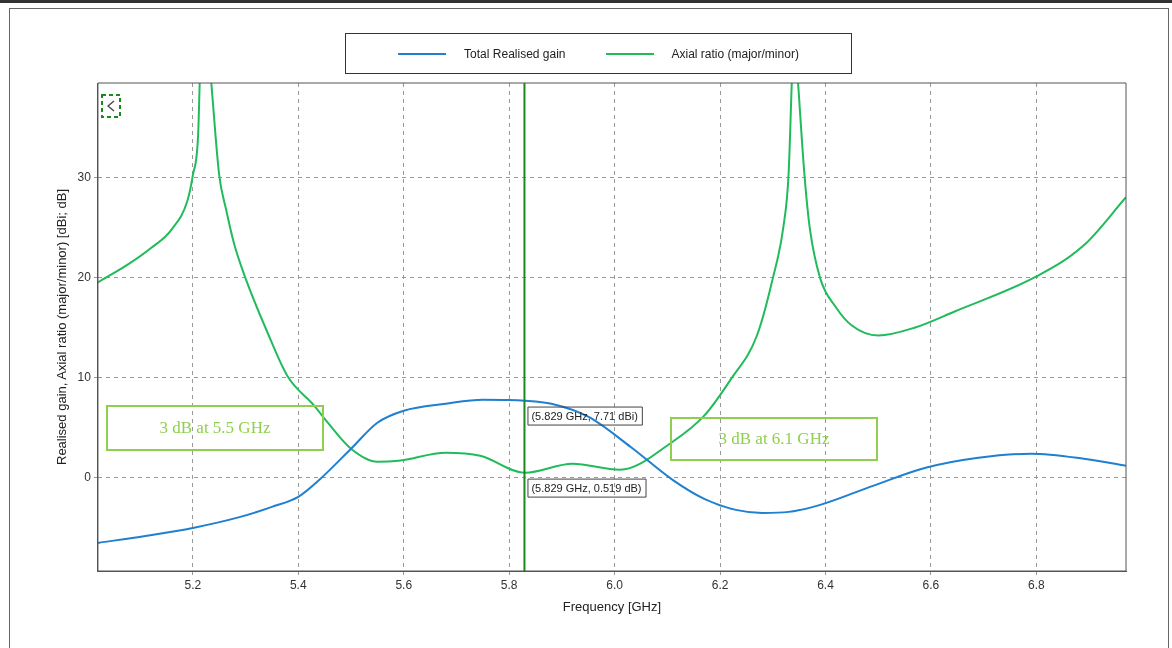 This screenshot has width=1172, height=648. What do you see at coordinates (1037, 584) in the screenshot?
I see `x-tick-label: 6.8` at bounding box center [1037, 584].